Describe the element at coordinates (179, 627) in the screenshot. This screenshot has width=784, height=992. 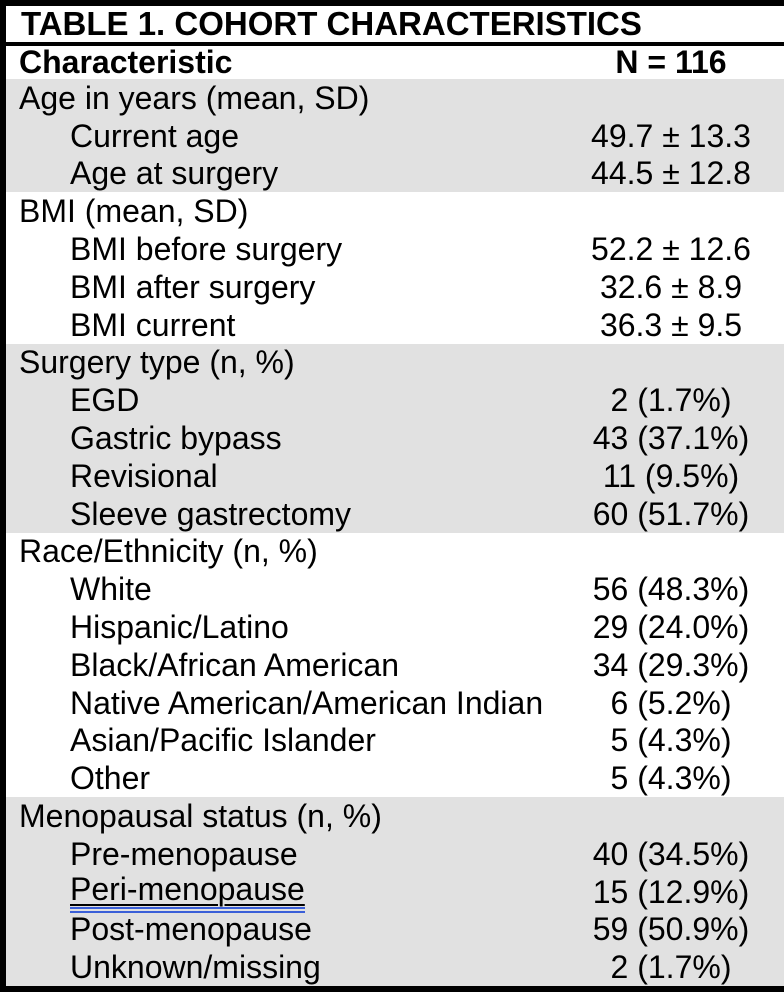
I see `row-label: Hispanic/Latino` at that location.